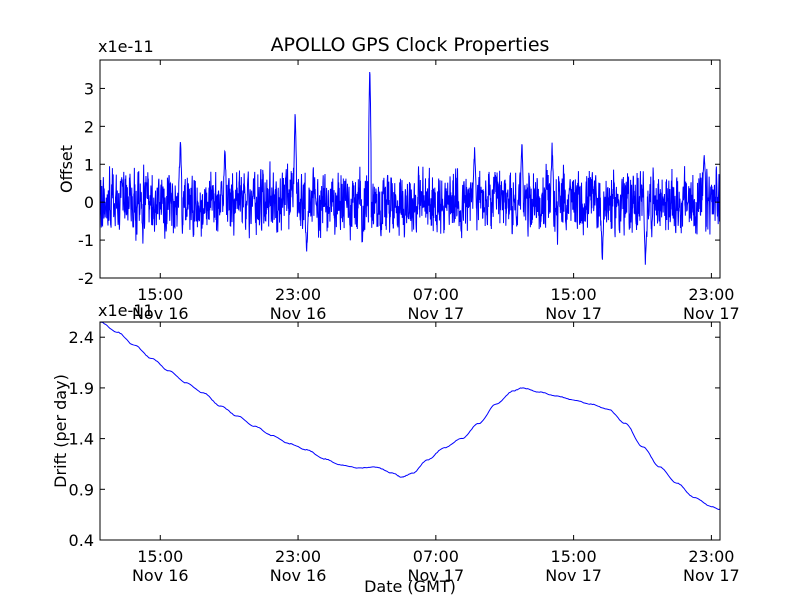 This screenshot has height=600, width=800. What do you see at coordinates (436, 556) in the screenshot?
I see `1-xtick-time: 07:00` at bounding box center [436, 556].